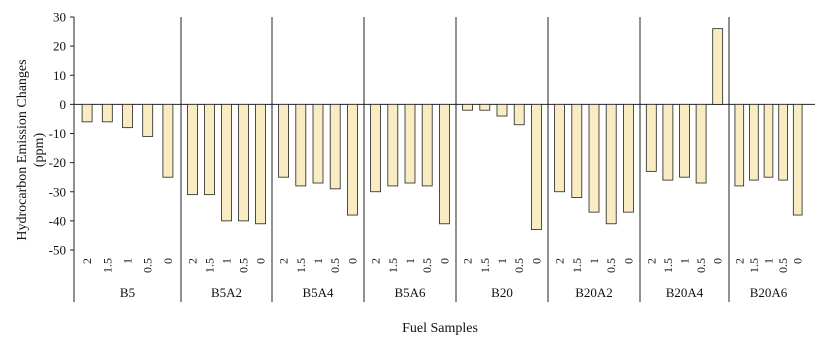 The height and width of the screenshot is (338, 815). I want to click on y-tick-label: -50, so click(57, 250).